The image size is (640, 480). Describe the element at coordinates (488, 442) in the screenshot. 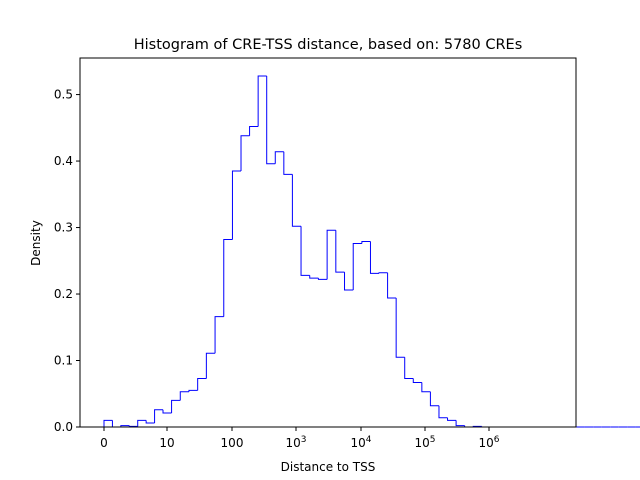

I see `x-tick-label: 10⁶` at that location.